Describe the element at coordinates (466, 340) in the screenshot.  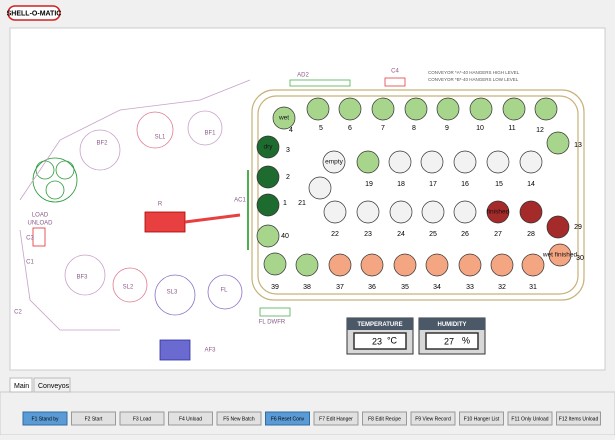
I see `humidity-unit: %` at that location.